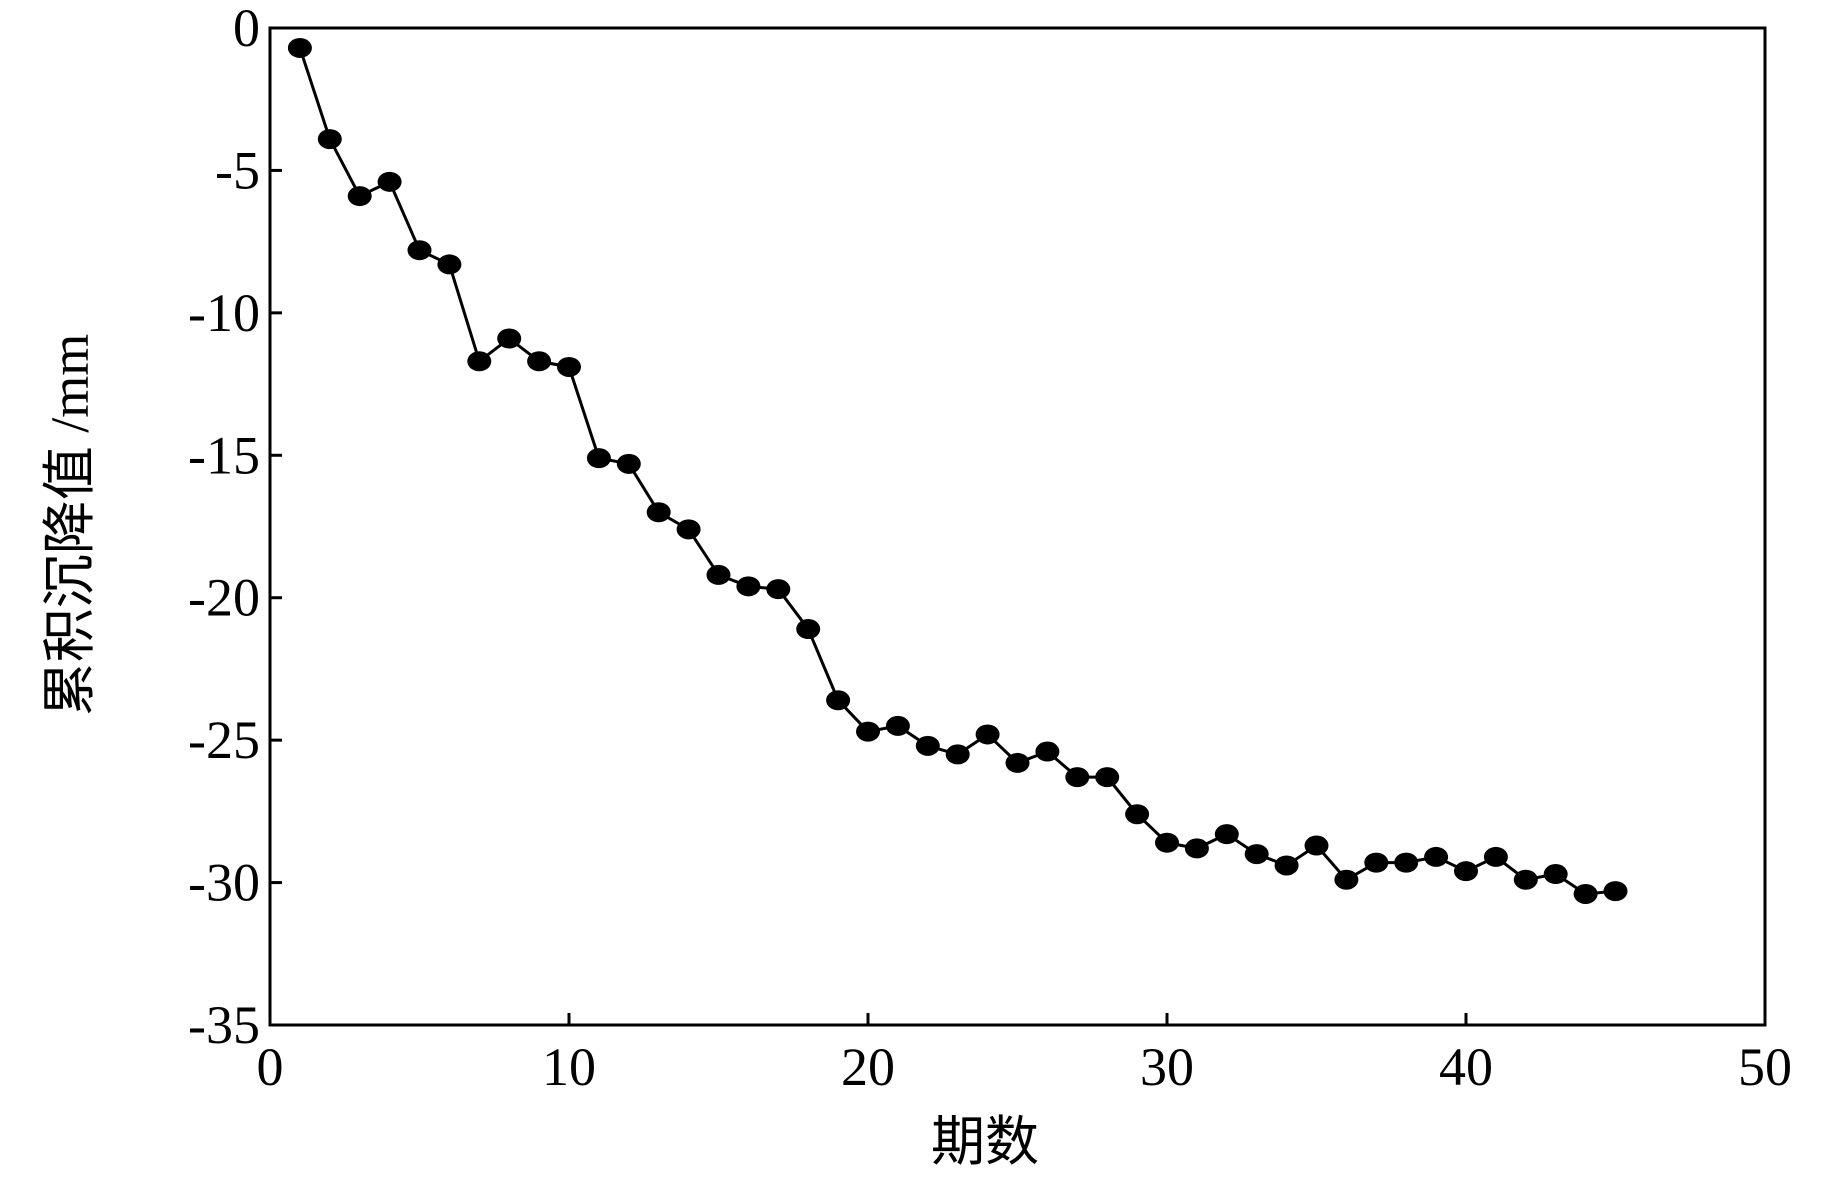  Describe the element at coordinates (224, 740) in the screenshot. I see `y-tick-label: -25` at that location.